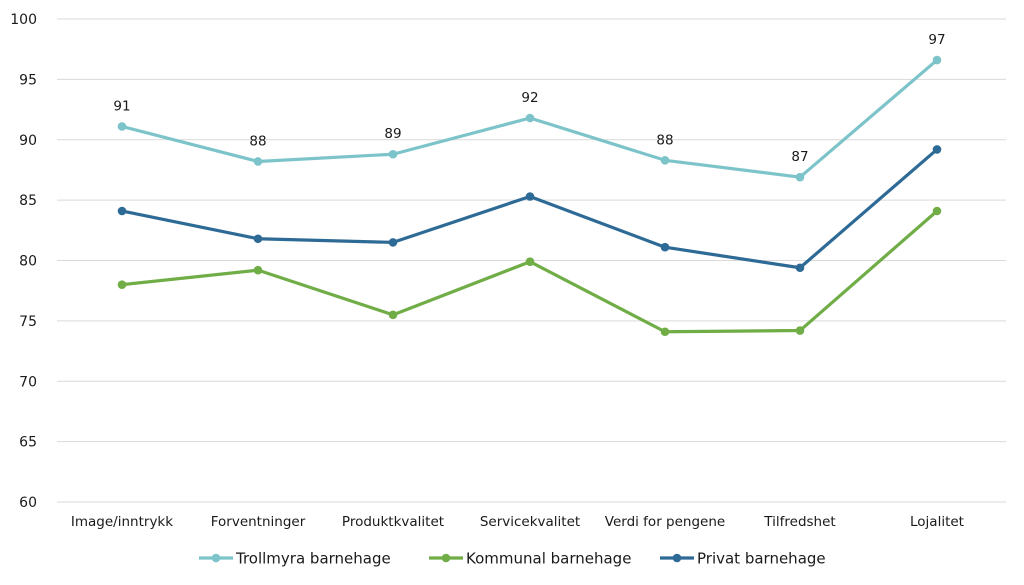 The width and height of the screenshot is (1024, 585). Describe the element at coordinates (761, 559) in the screenshot. I see `legend-label: Privat barnehage` at that location.